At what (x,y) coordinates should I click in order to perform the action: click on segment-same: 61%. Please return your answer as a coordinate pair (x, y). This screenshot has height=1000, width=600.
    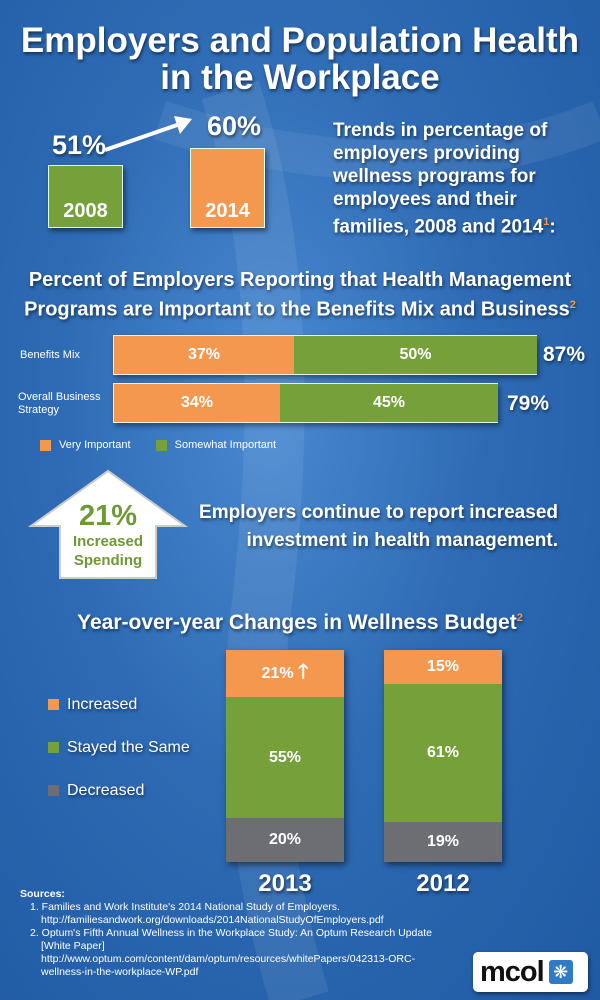
    Looking at the image, I should click on (443, 753).